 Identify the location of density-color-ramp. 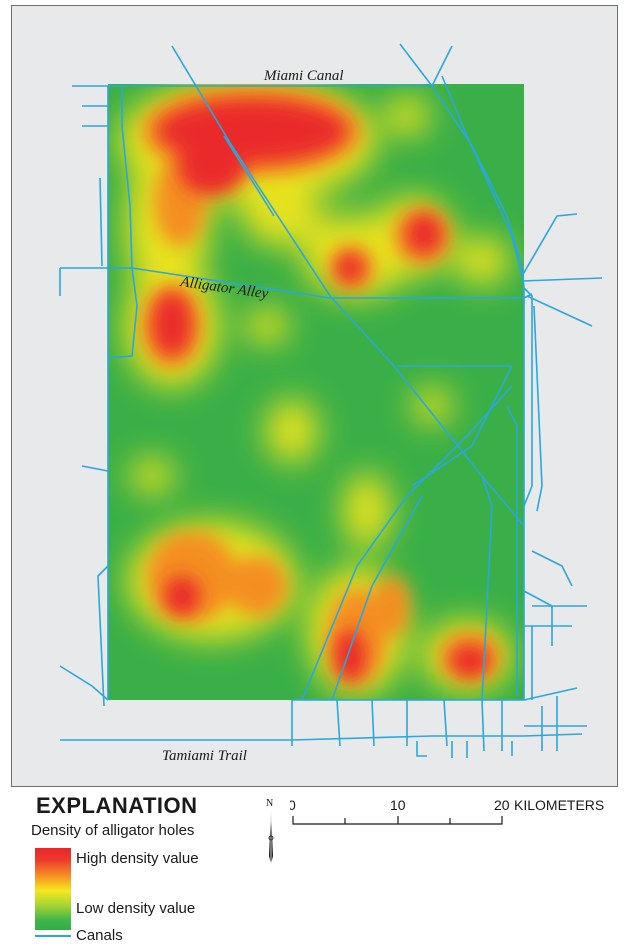
(53, 889).